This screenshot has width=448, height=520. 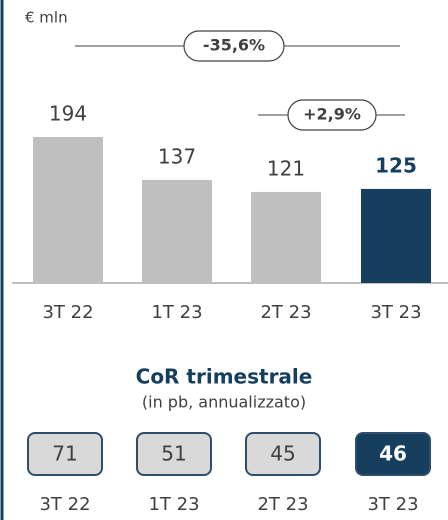 I want to click on box-value: 71, so click(x=64, y=454).